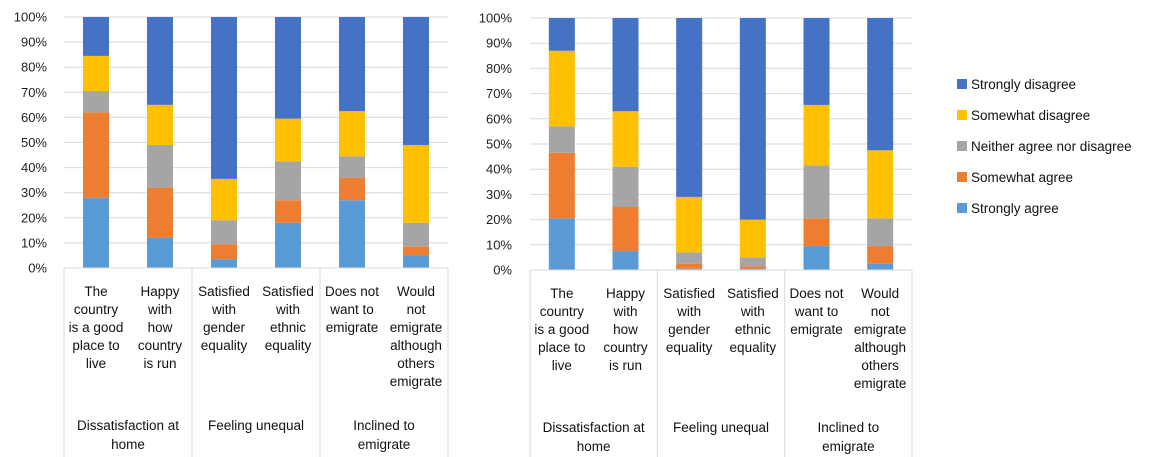  Describe the element at coordinates (816, 311) in the screenshot. I see `category-label: want to` at that location.